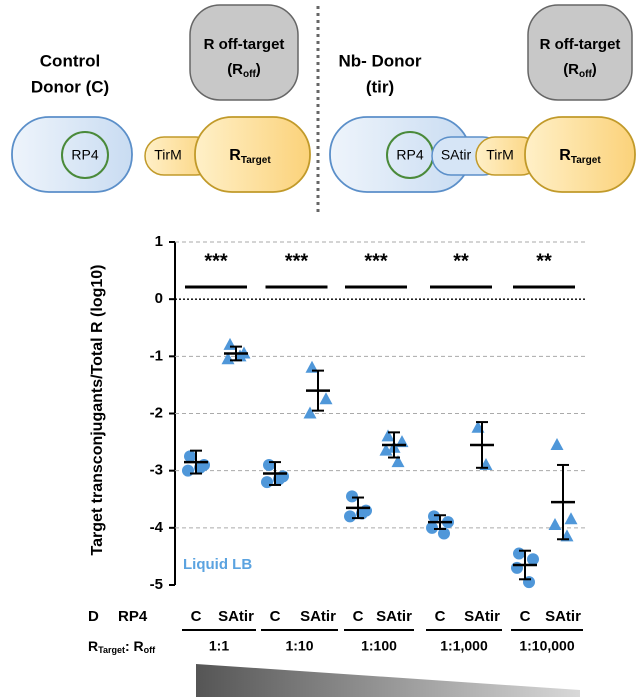 This screenshot has width=641, height=697. What do you see at coordinates (156, 355) in the screenshot?
I see `y-tick-label: -1` at bounding box center [156, 355].